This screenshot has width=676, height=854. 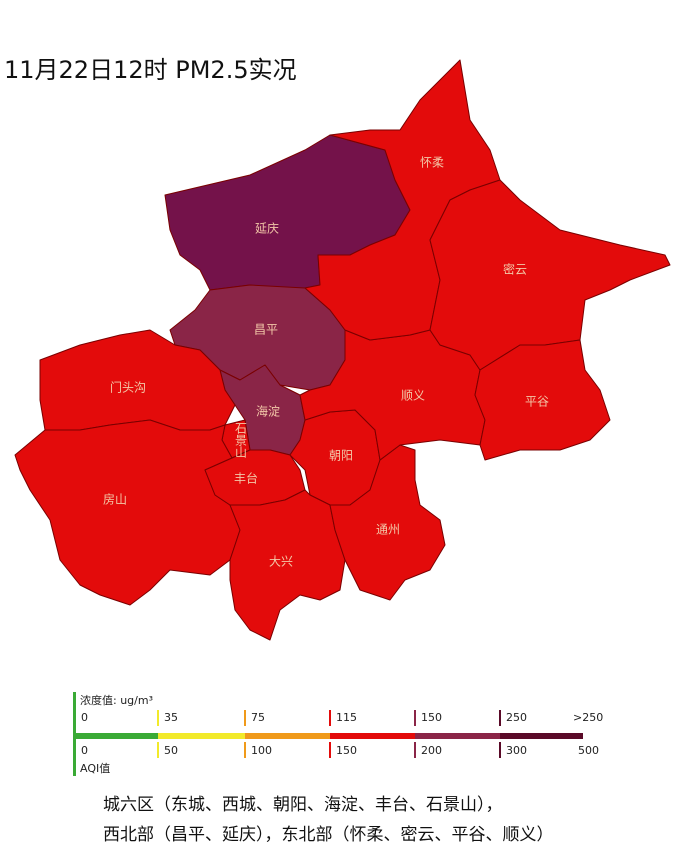 What do you see at coordinates (115, 499) in the screenshot?
I see `district-label: 房山` at bounding box center [115, 499].